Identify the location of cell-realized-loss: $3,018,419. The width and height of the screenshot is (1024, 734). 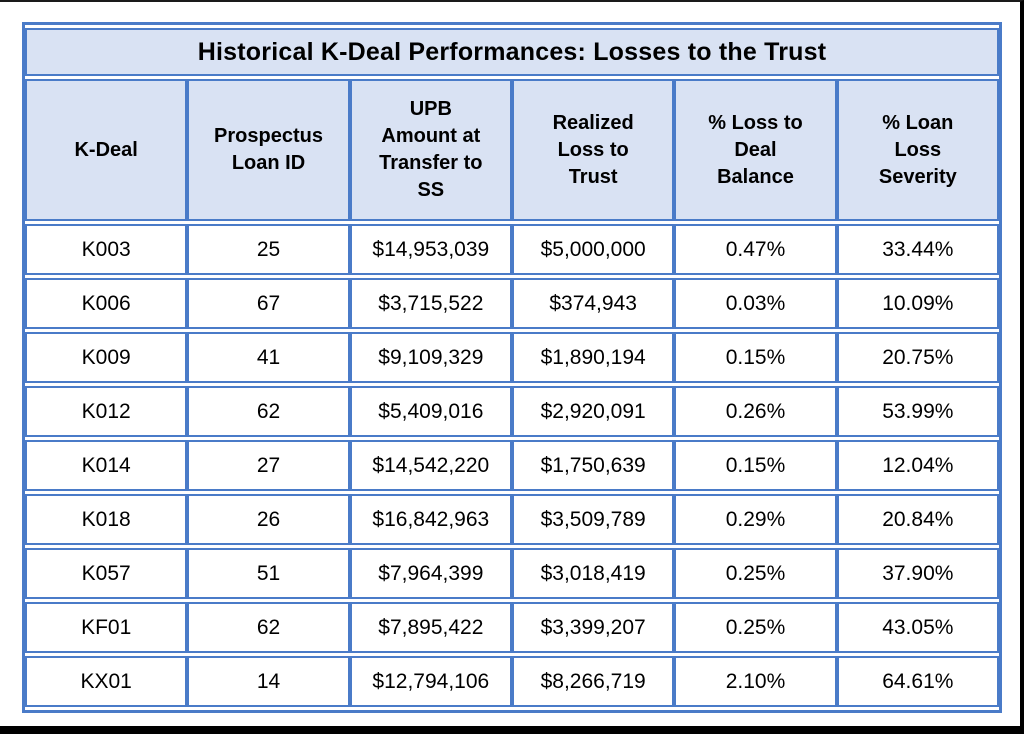
(593, 573).